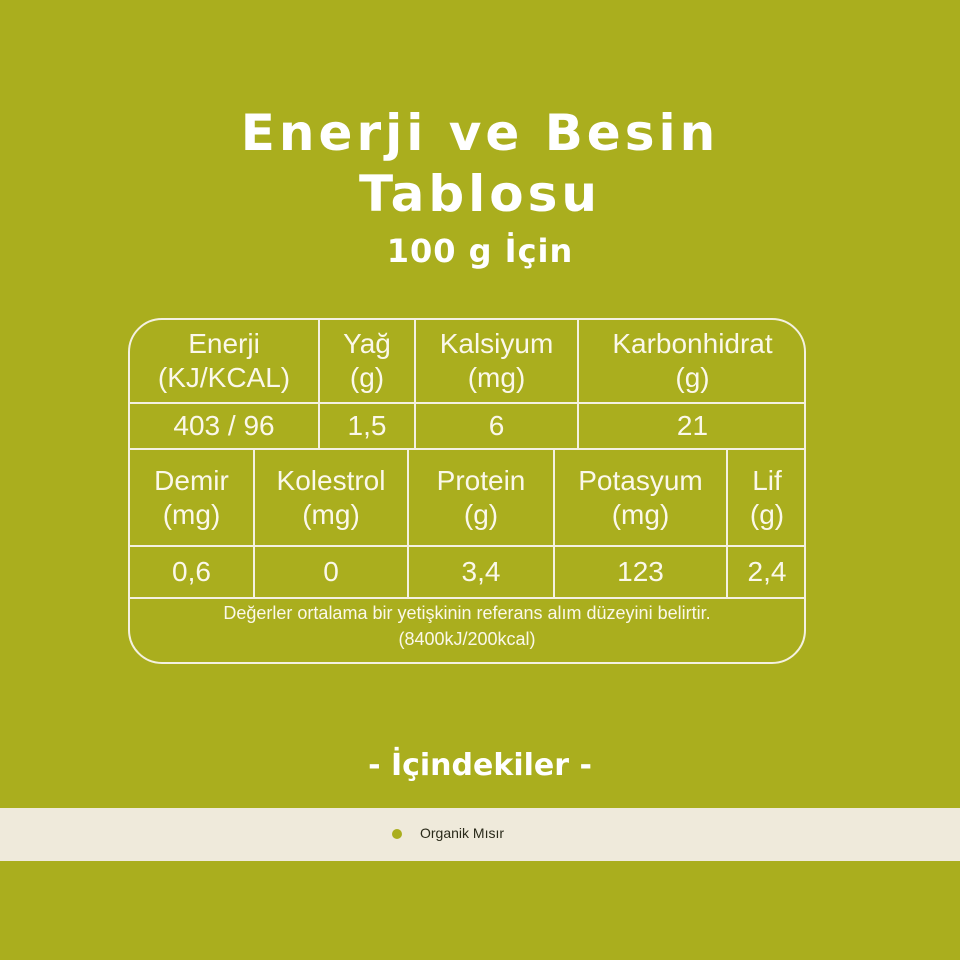  I want to click on table-value: 123, so click(640, 571).